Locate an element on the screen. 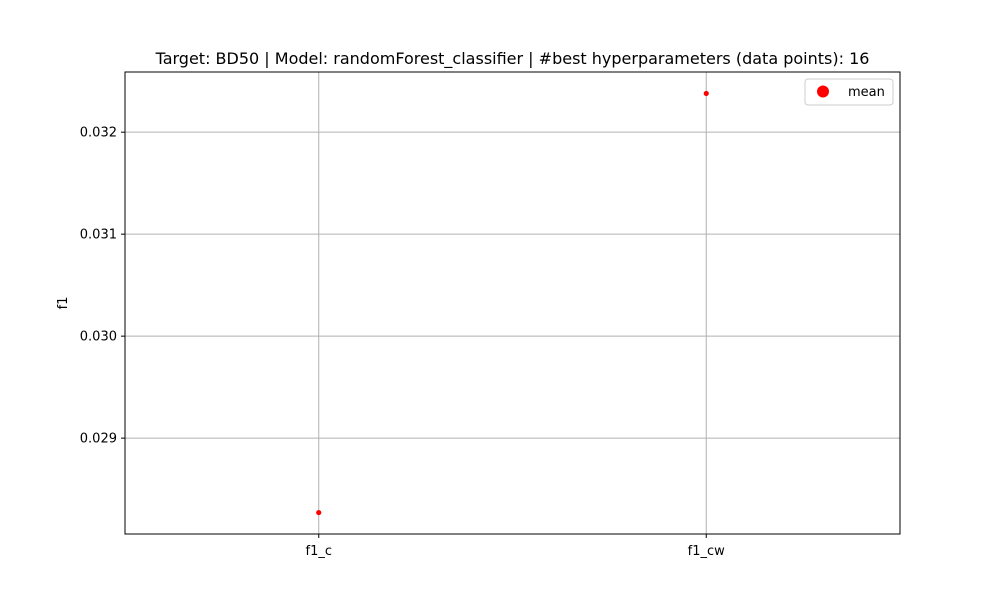 The width and height of the screenshot is (1000, 600). y-tick-label: 0.032 is located at coordinates (98, 133).